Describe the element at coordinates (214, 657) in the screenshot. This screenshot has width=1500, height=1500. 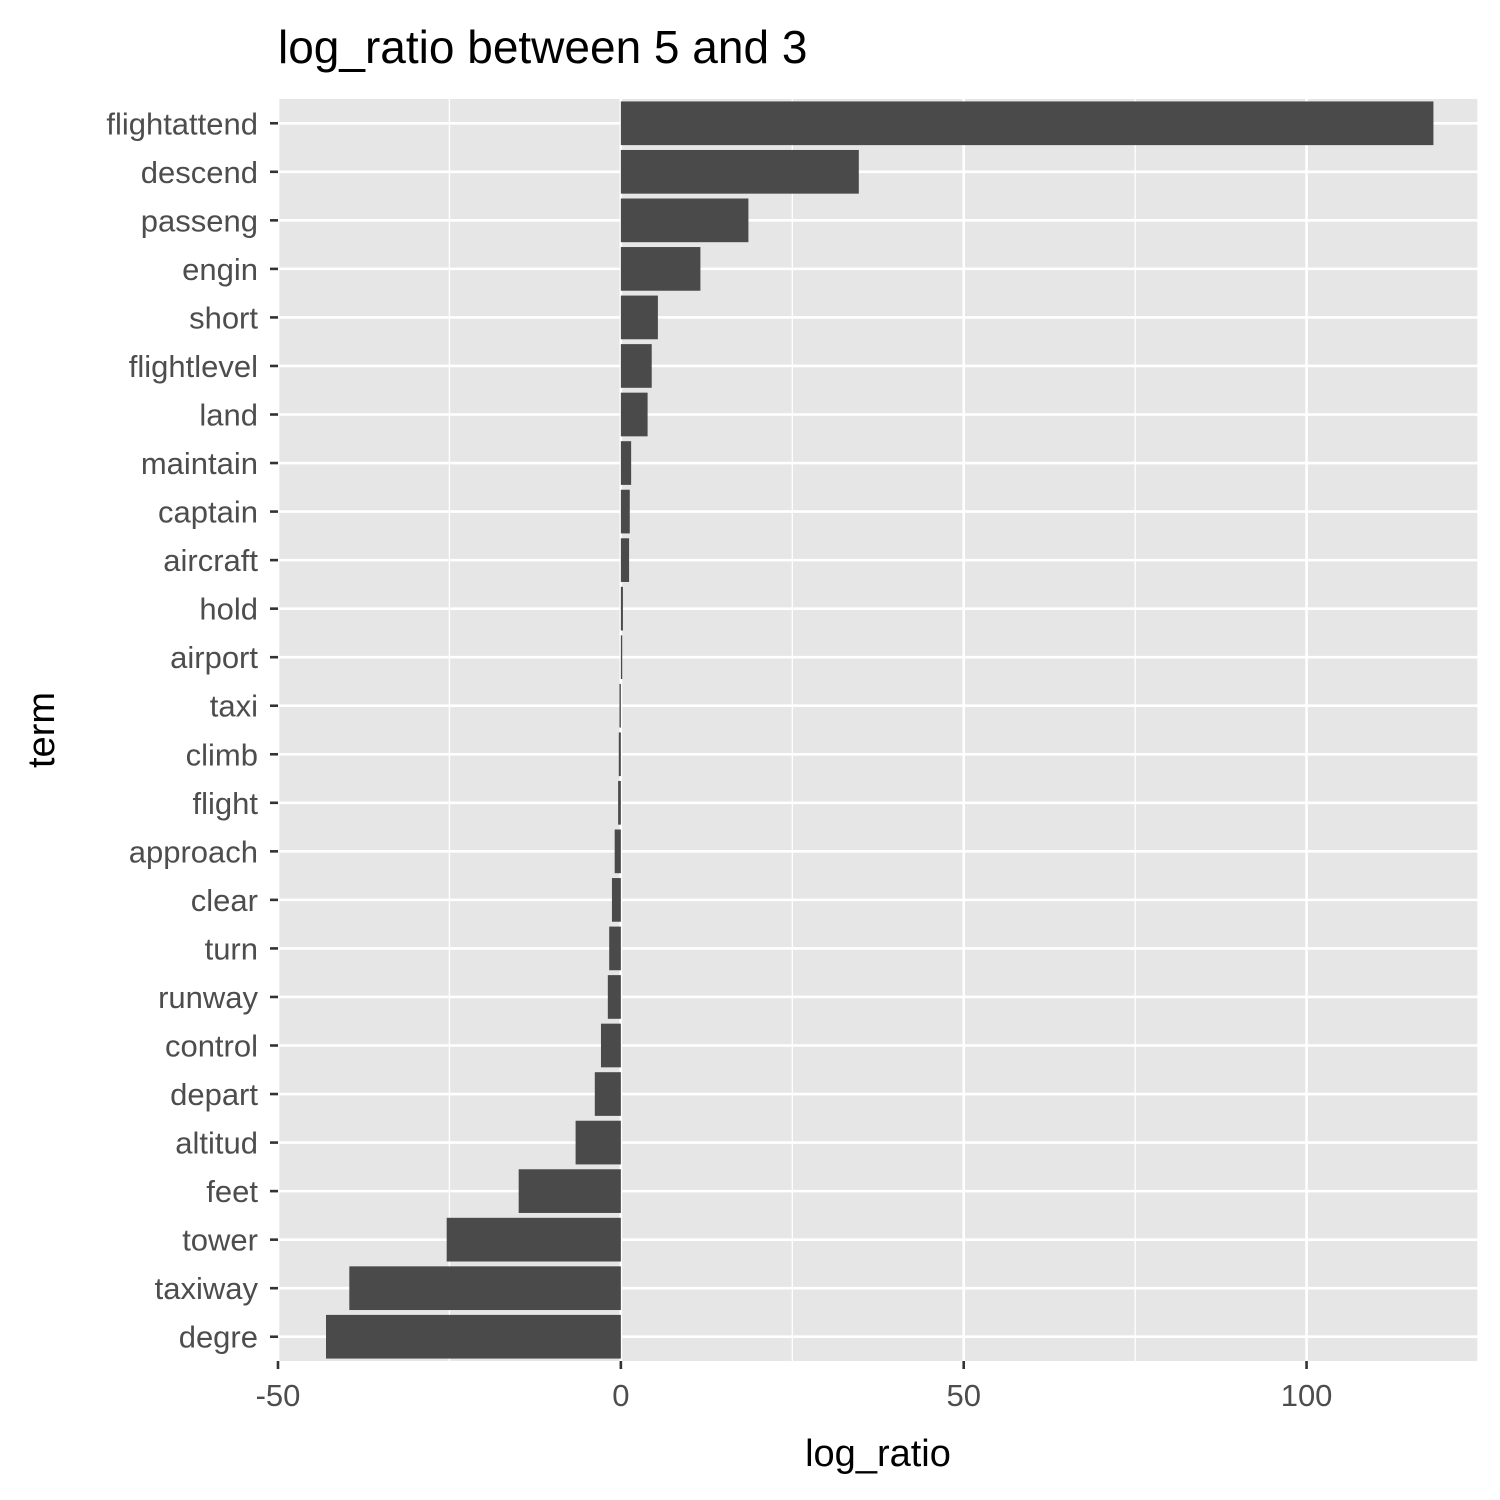
I see `y-tick-label: airport` at that location.